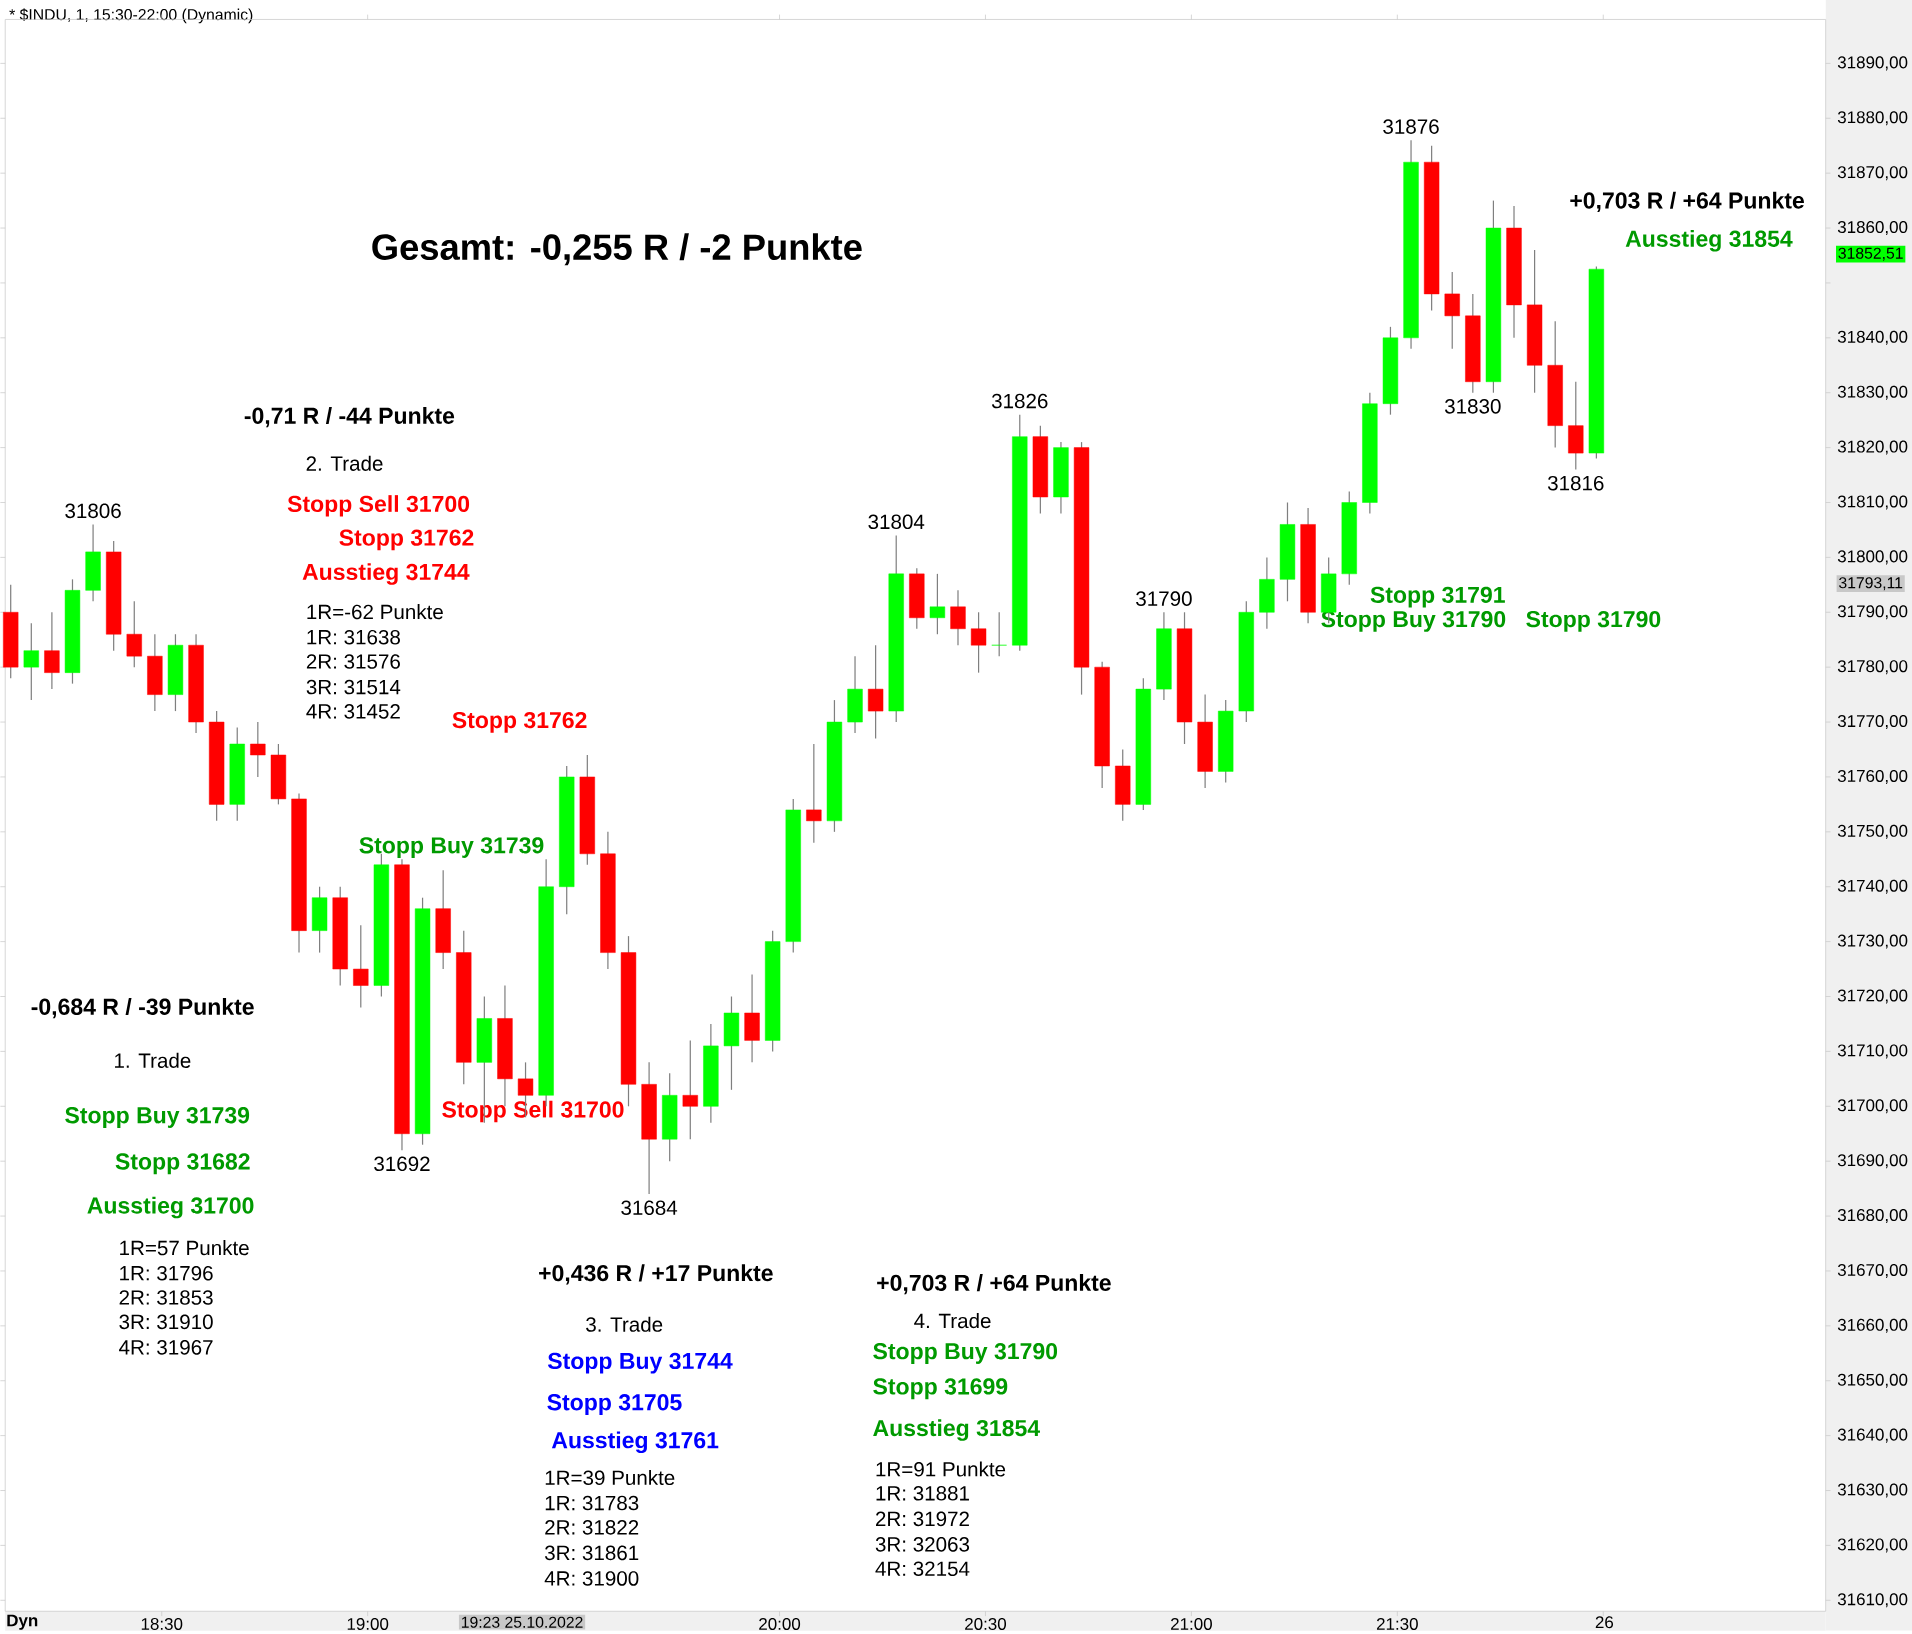  Describe the element at coordinates (617, 249) in the screenshot. I see `annotation: Gesamt: -0,255 R / -2 Punkte` at that location.